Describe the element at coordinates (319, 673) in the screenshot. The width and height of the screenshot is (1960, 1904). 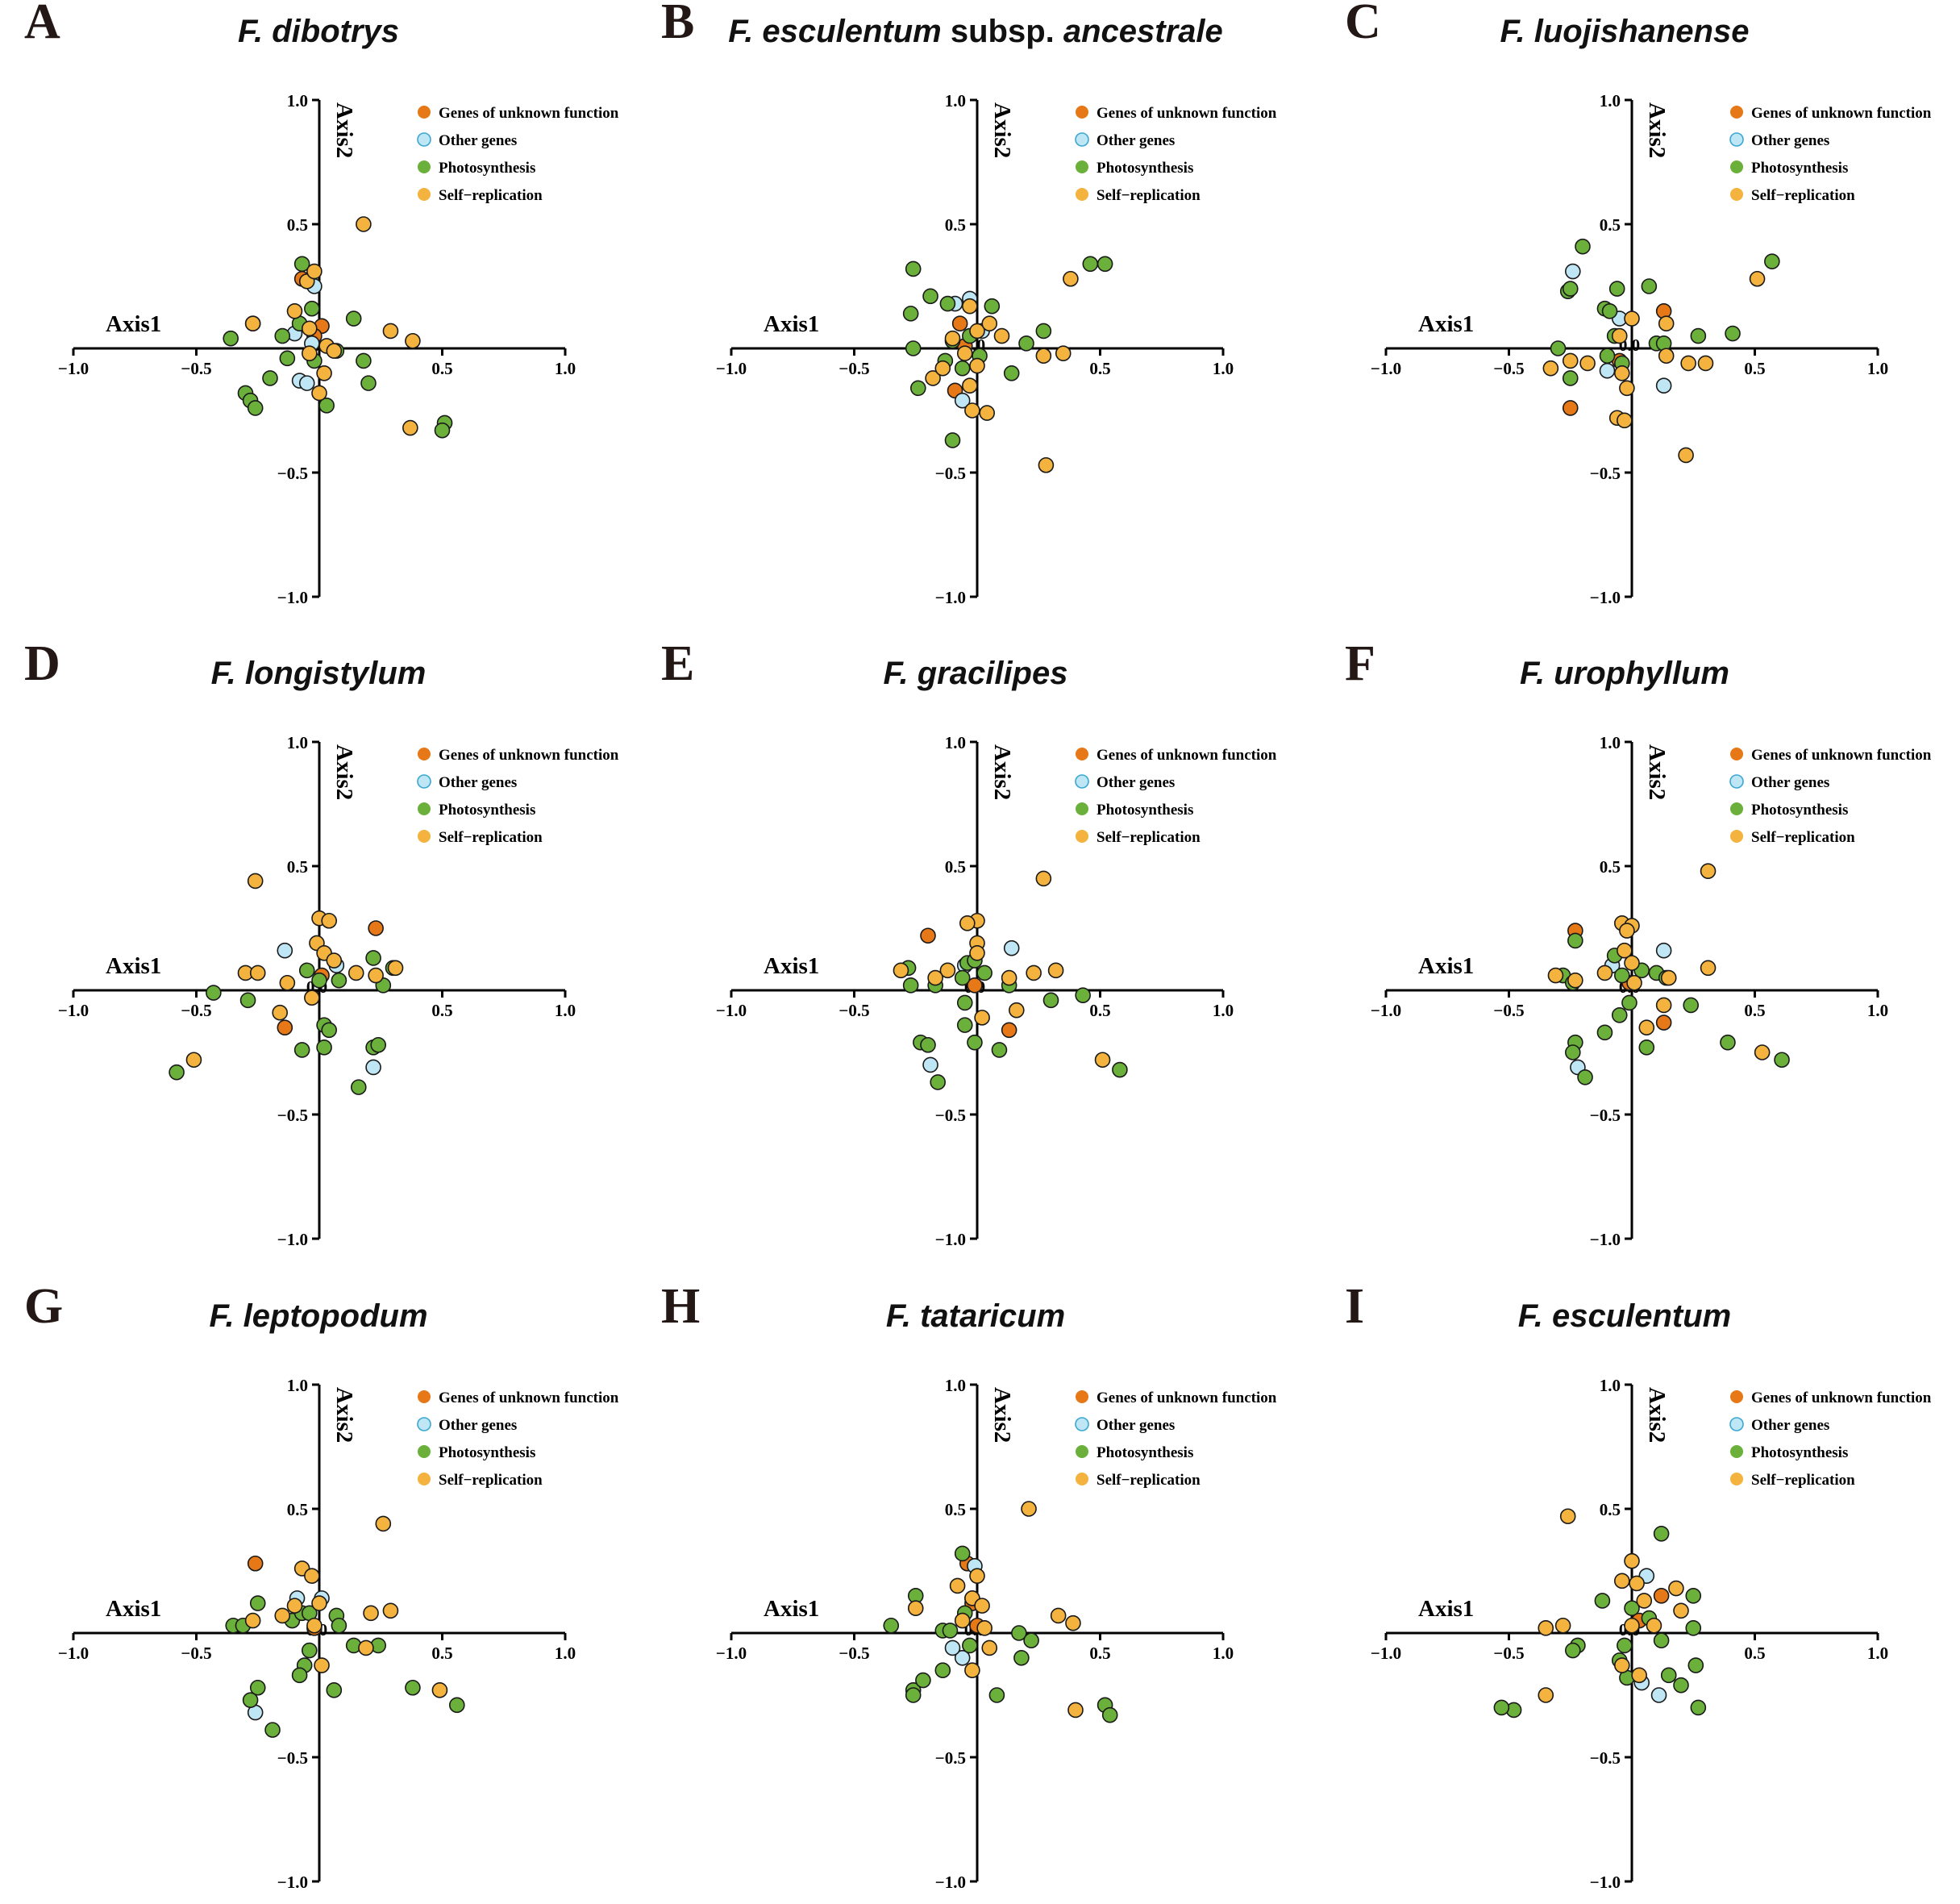
I see `panel-title-part: F. longistylum` at that location.